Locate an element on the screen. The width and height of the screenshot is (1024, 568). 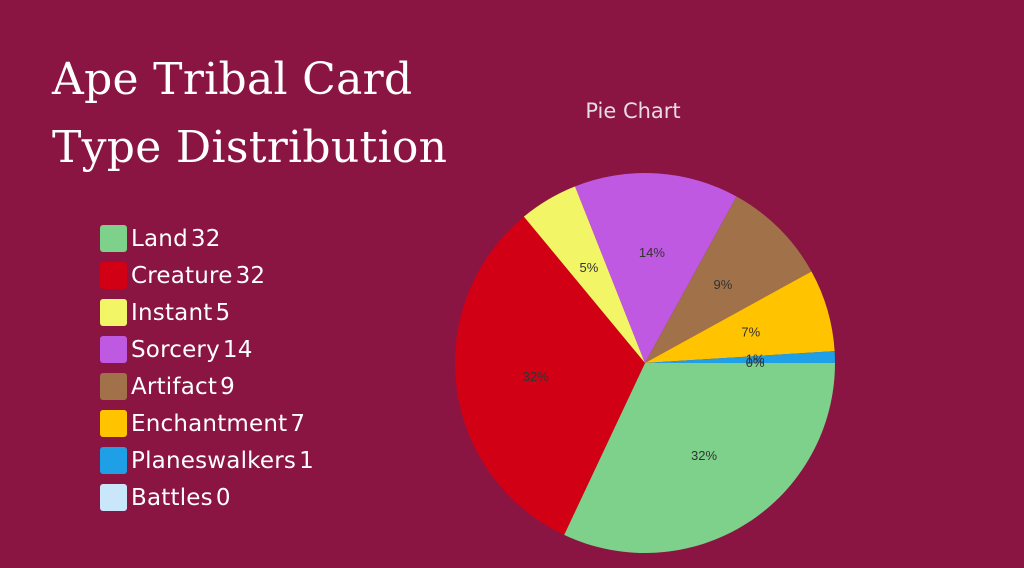
legend-count: 9 is located at coordinates (227, 386).